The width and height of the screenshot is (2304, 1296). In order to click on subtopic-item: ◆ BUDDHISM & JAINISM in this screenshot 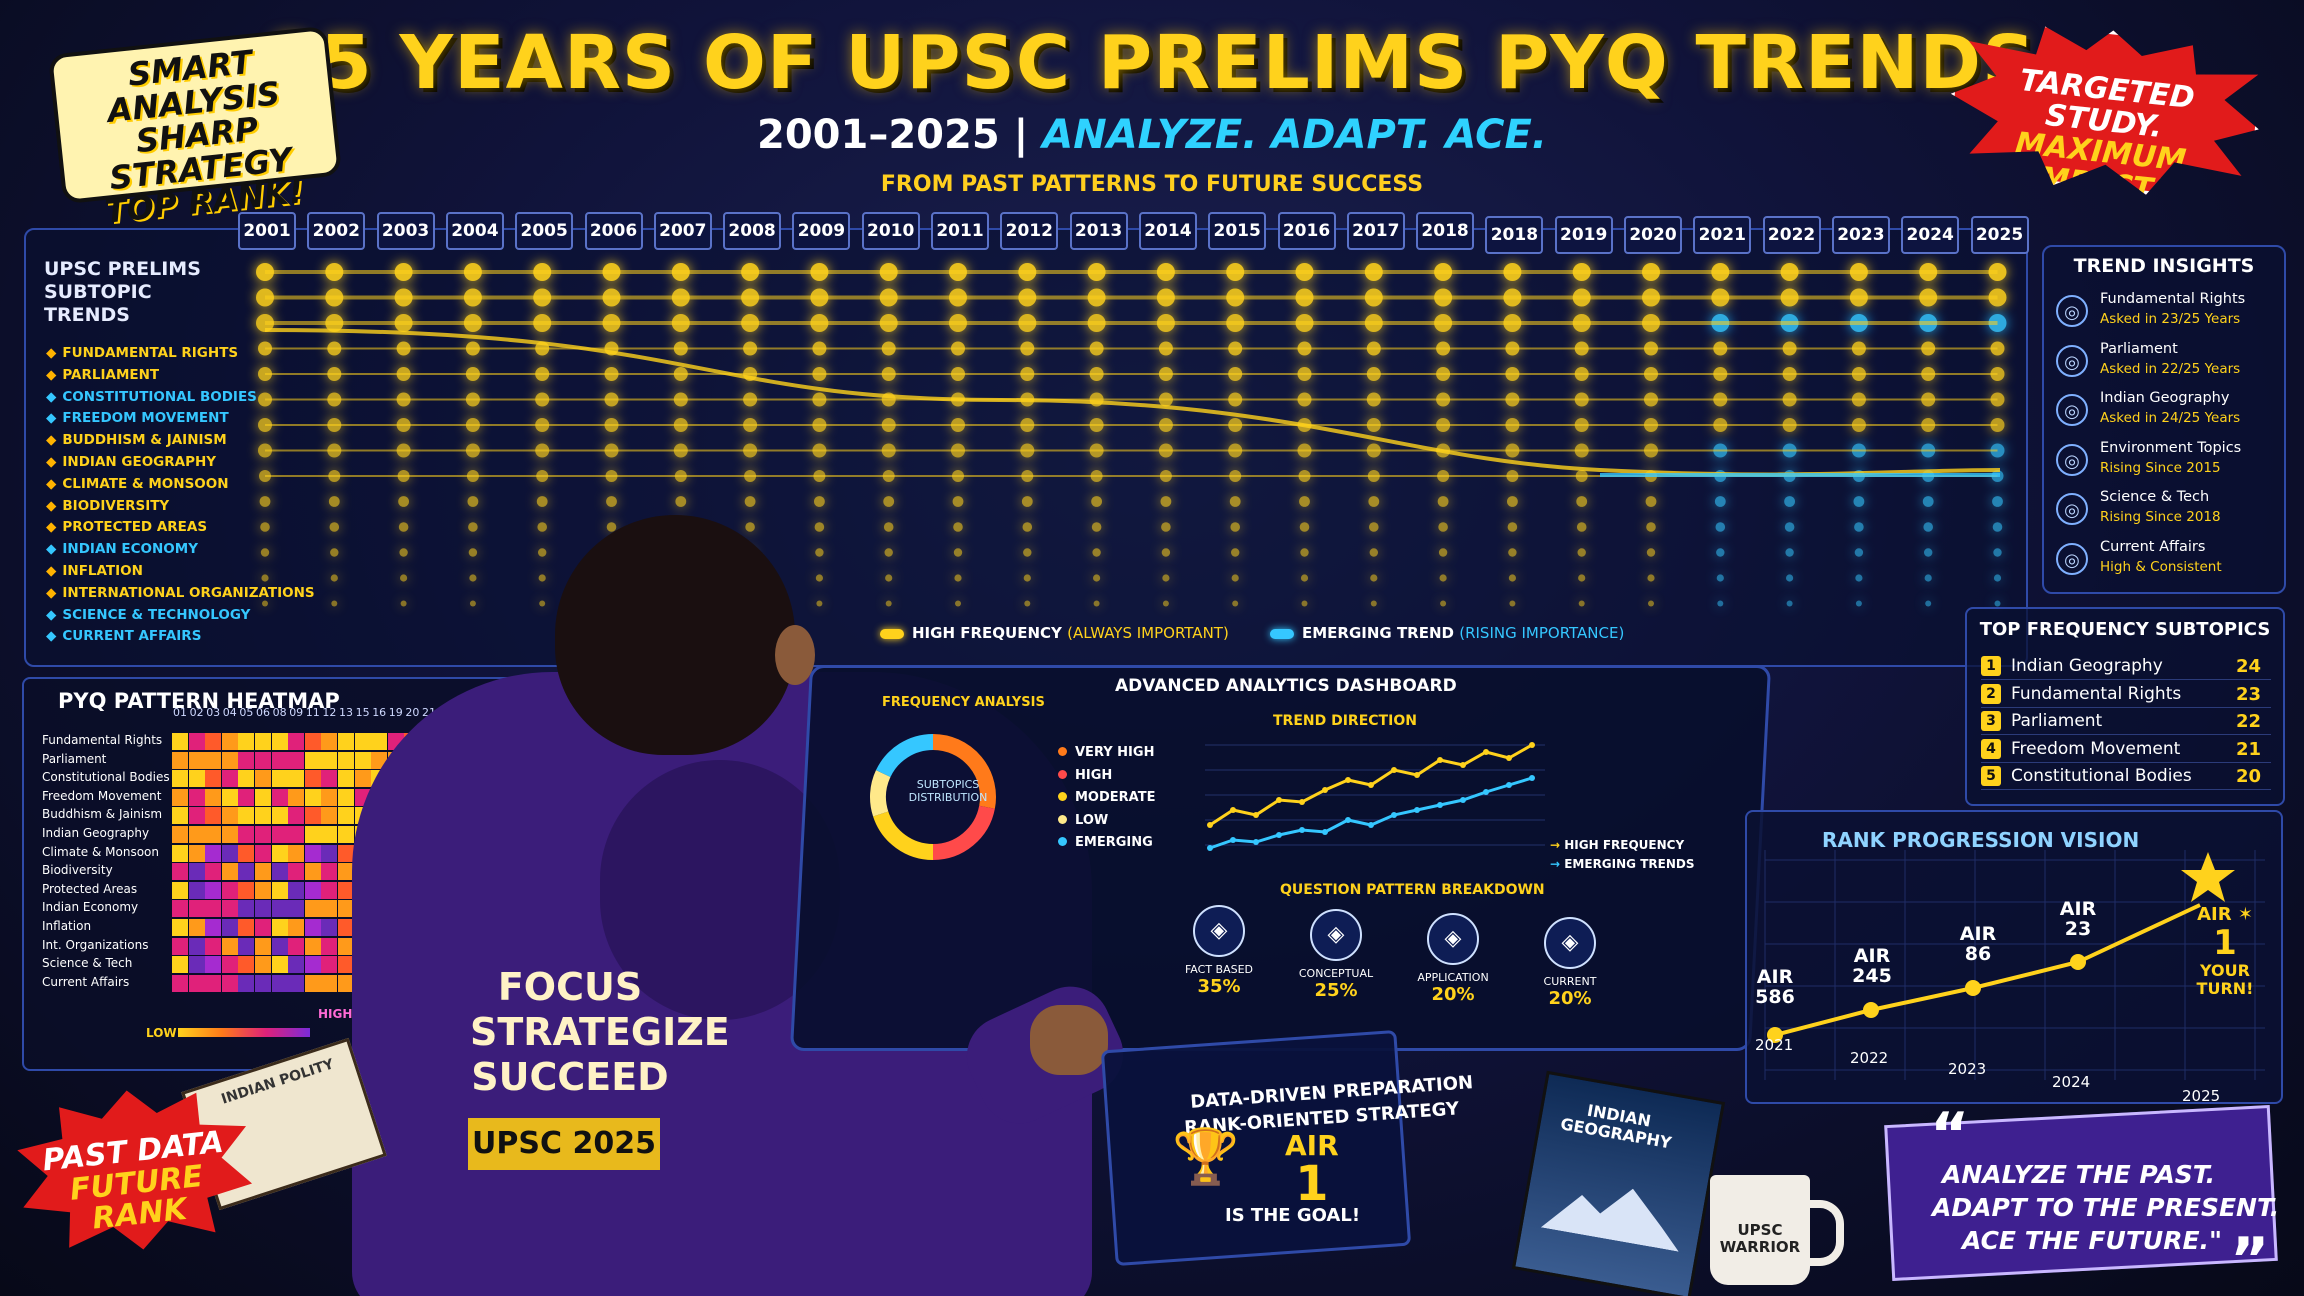, I will do `click(136, 440)`.